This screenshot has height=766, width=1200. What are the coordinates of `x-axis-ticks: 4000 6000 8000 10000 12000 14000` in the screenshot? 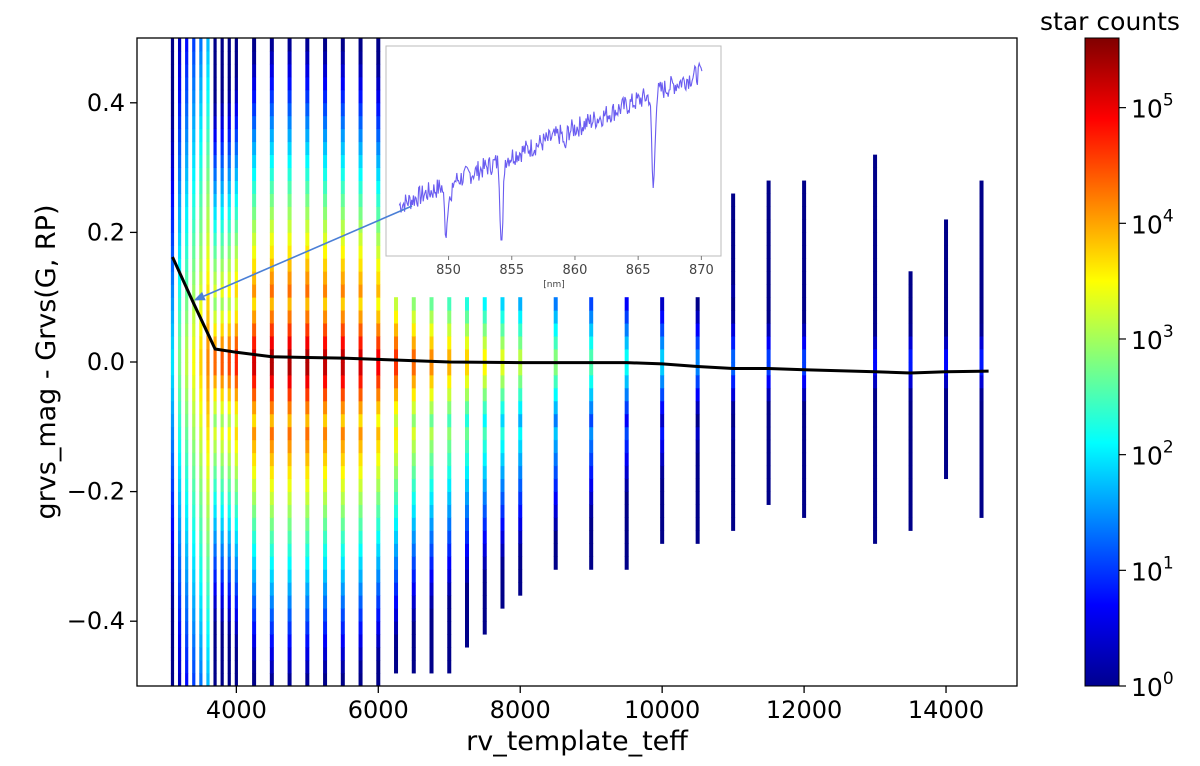 It's located at (595, 705).